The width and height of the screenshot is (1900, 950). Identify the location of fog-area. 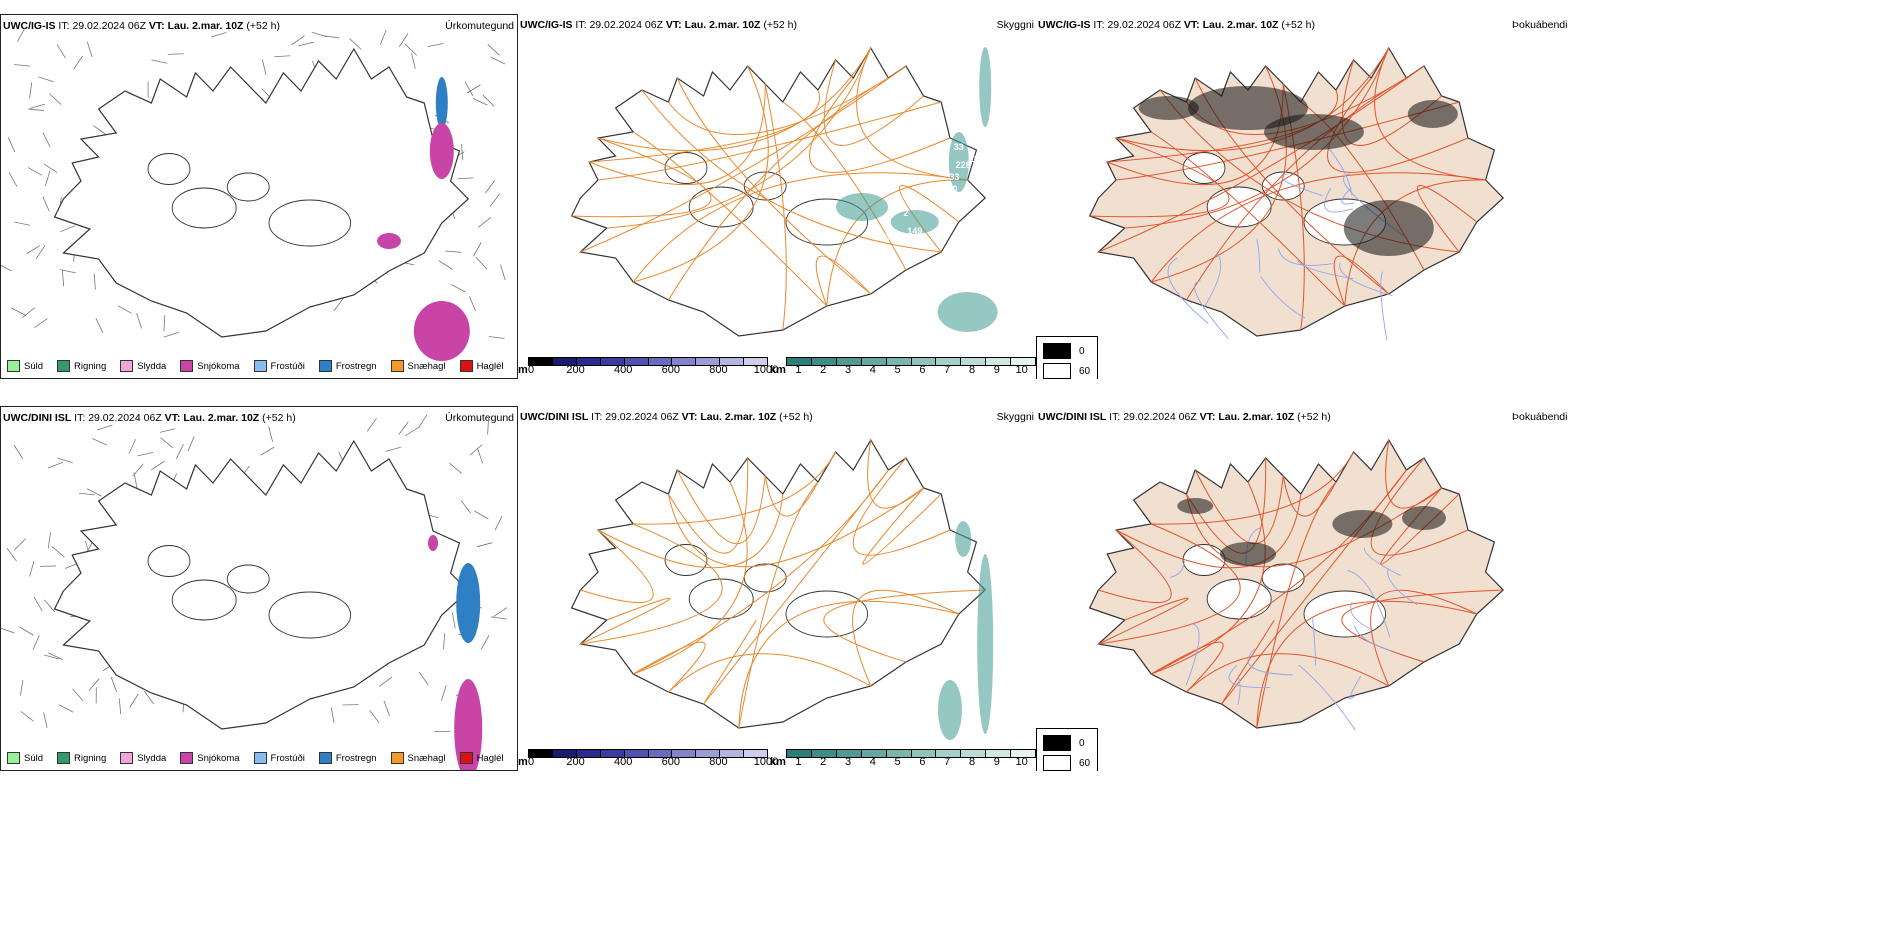
(1168, 108).